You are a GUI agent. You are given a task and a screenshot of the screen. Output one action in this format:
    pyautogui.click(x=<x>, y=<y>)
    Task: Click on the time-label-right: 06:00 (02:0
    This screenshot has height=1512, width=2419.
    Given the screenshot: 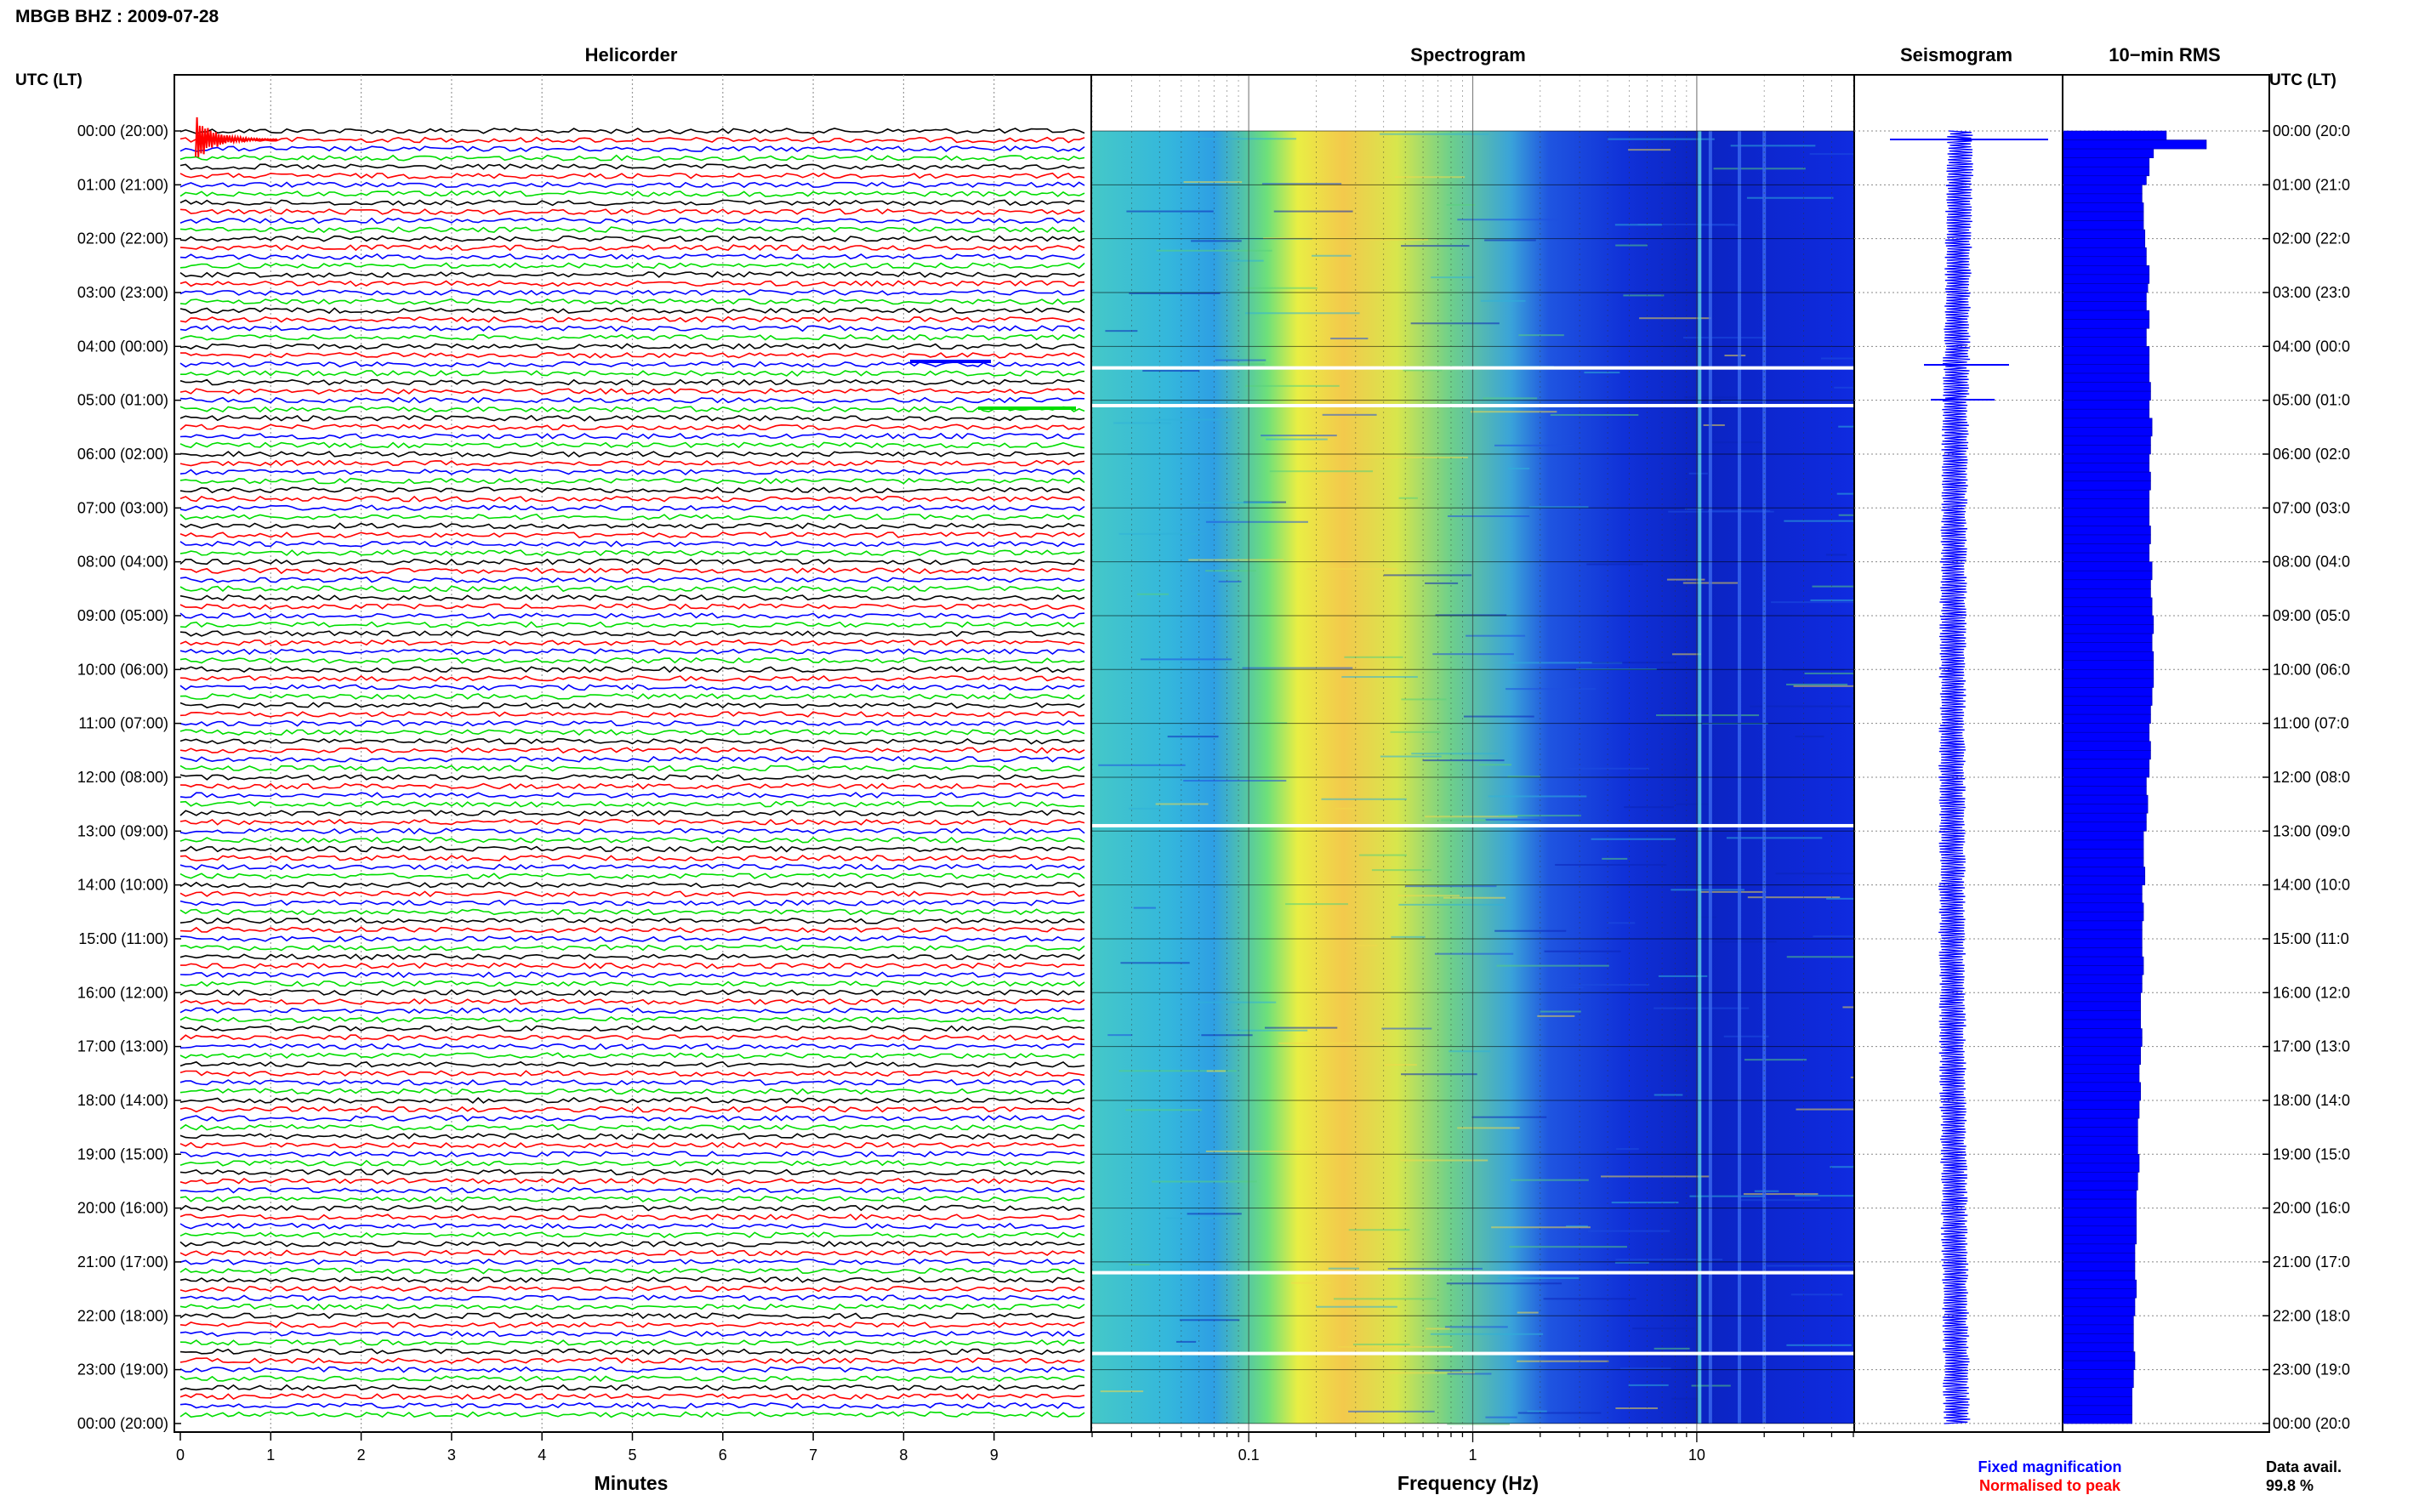 What is the action you would take?
    pyautogui.click(x=2311, y=454)
    